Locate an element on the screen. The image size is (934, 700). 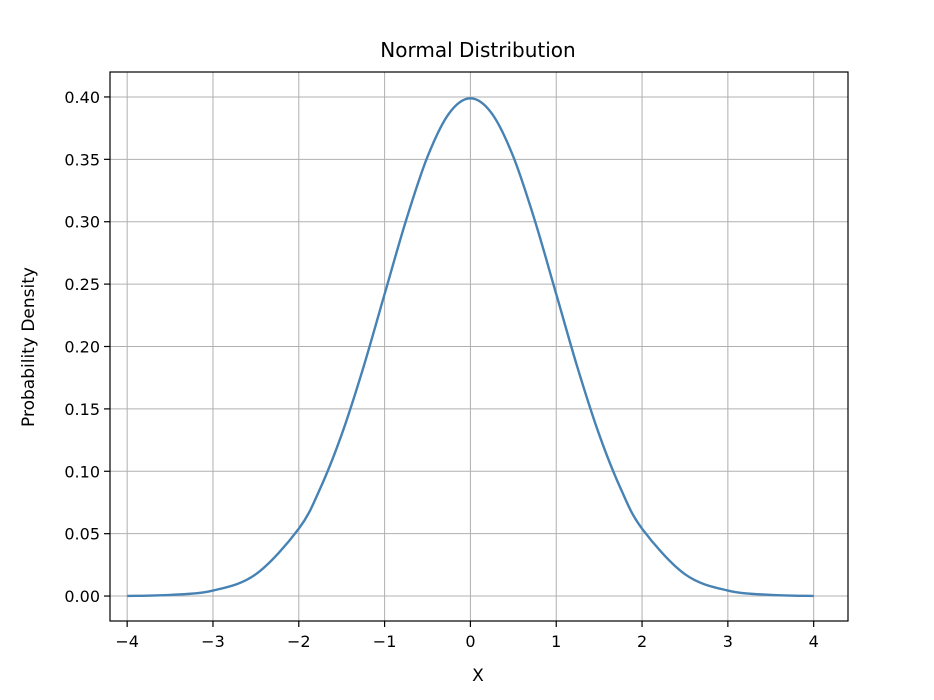
x-tick-label: 2 is located at coordinates (642, 641).